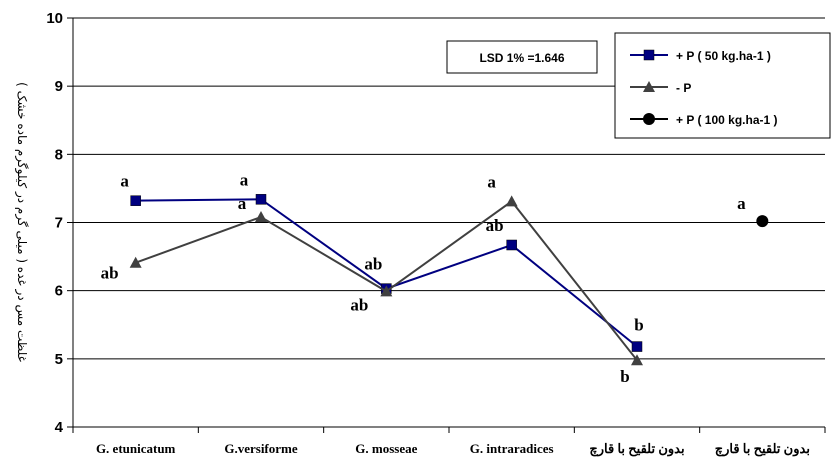 This screenshot has height=463, width=837. I want to click on lsd-annotation: LSD 1% =1.646, so click(522, 57).